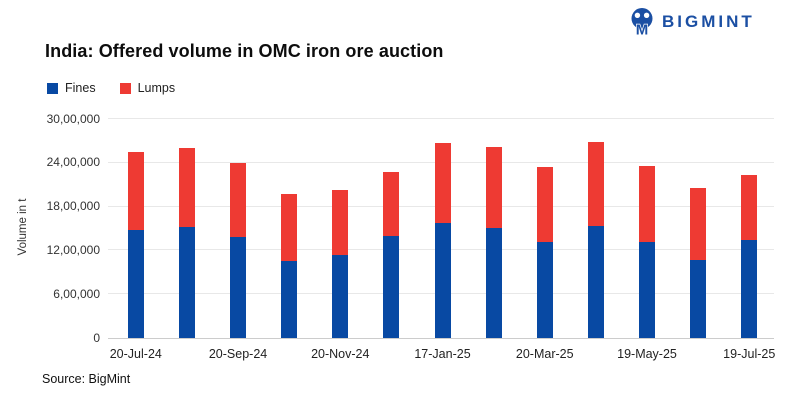  Describe the element at coordinates (749, 354) in the screenshot. I see `x-axis-tick-label: 19-Jul-25` at that location.